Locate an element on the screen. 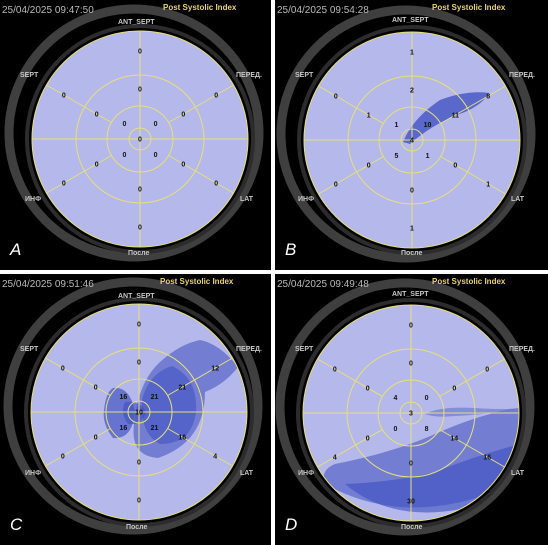 The width and height of the screenshot is (548, 545). inner-segment-value: 10 is located at coordinates (428, 125).